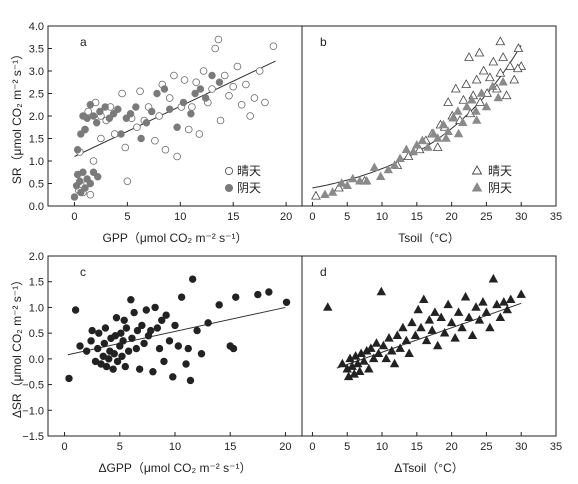 The height and width of the screenshot is (484, 578). What do you see at coordinates (120, 447) in the screenshot?
I see `x-tick-label: 5` at bounding box center [120, 447].